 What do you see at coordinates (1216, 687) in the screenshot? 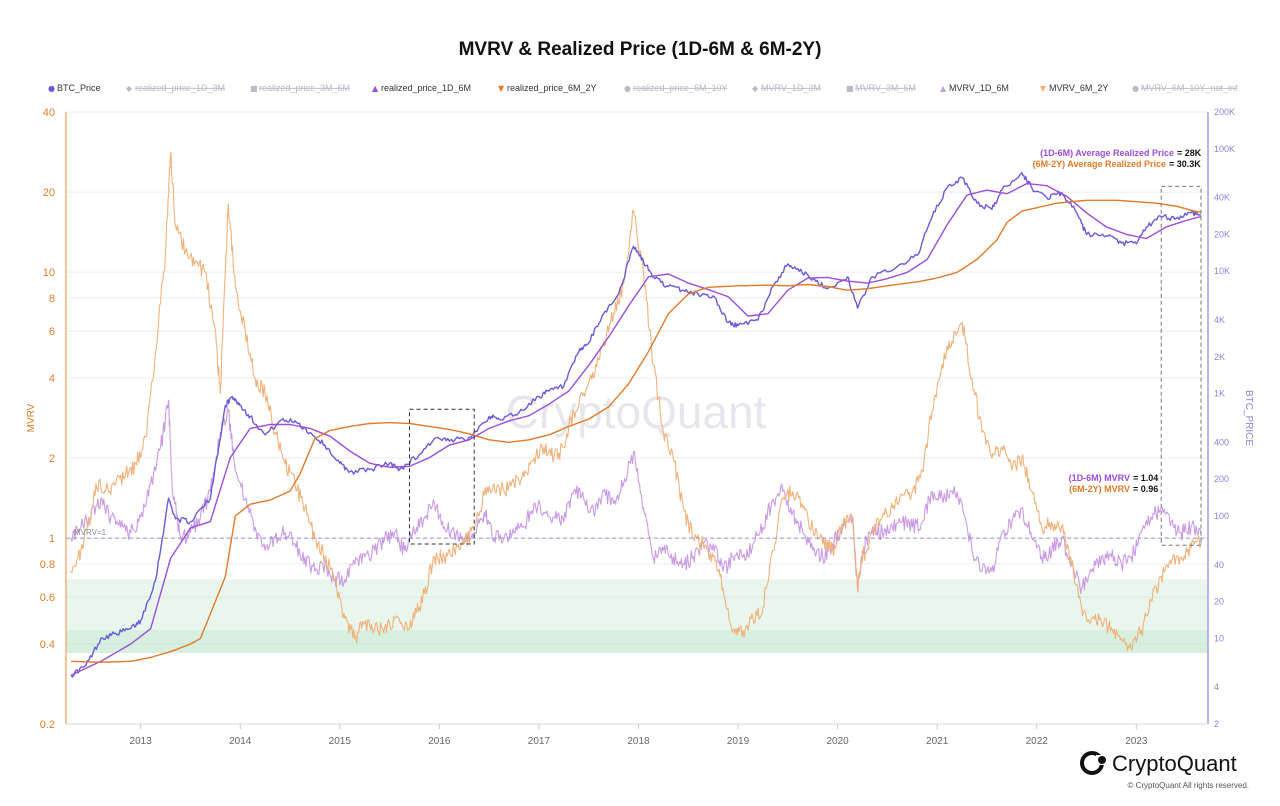
I see `y-right-tick-label: 4` at bounding box center [1216, 687].